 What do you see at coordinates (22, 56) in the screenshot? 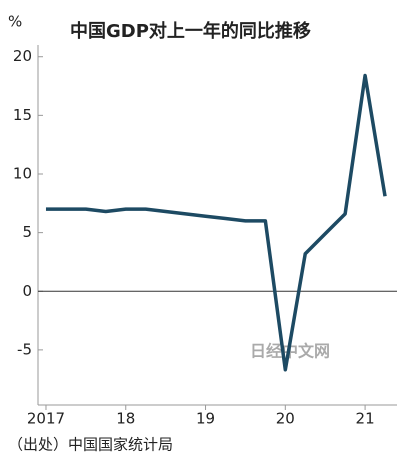
I see `y-tick-label: 20` at bounding box center [22, 56].